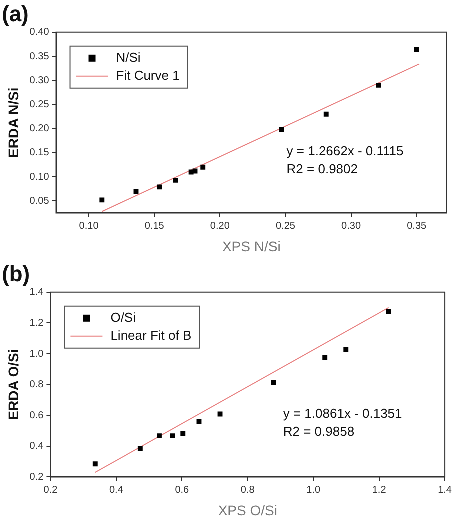 The width and height of the screenshot is (455, 524). I want to click on y-tick-label: 0.2, so click(37, 477).